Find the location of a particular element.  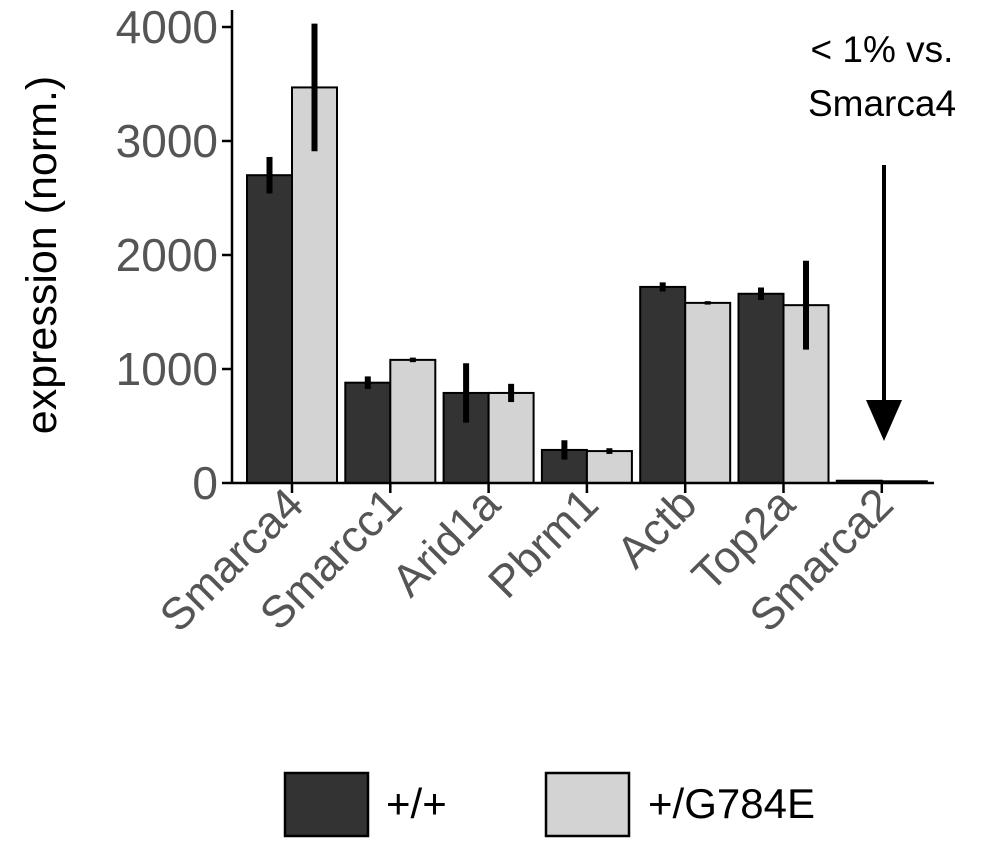

bar-mutant-actb is located at coordinates (708, 392).